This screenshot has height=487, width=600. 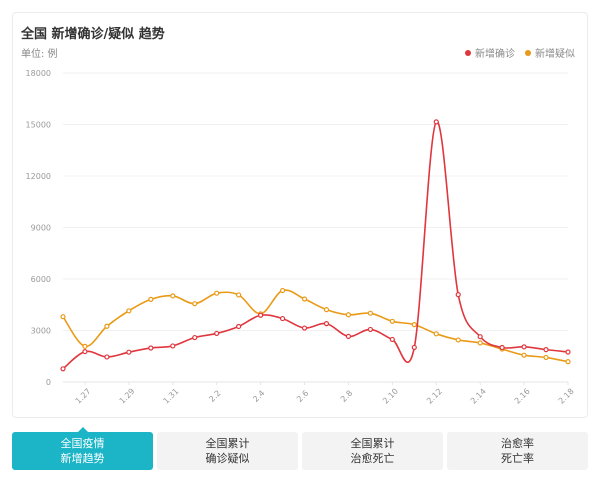 What do you see at coordinates (39, 54) in the screenshot?
I see `unit-label: 单位: 例` at bounding box center [39, 54].